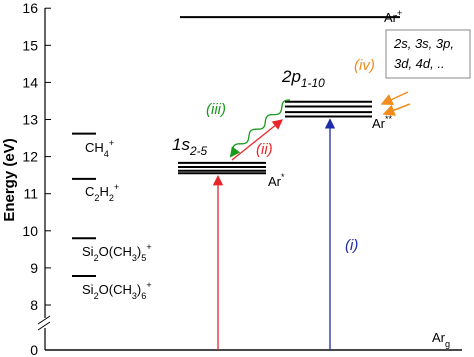 Image resolution: width=474 pixels, height=357 pixels. Describe the element at coordinates (34, 305) in the screenshot. I see `y-tick-label: 8` at that location.